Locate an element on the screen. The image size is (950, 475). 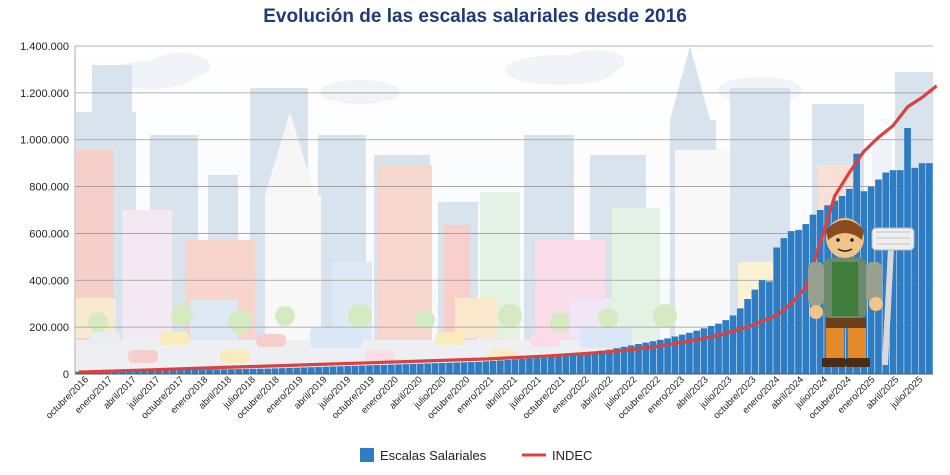
y-tick-label: 600.000 is located at coordinates (49, 234).